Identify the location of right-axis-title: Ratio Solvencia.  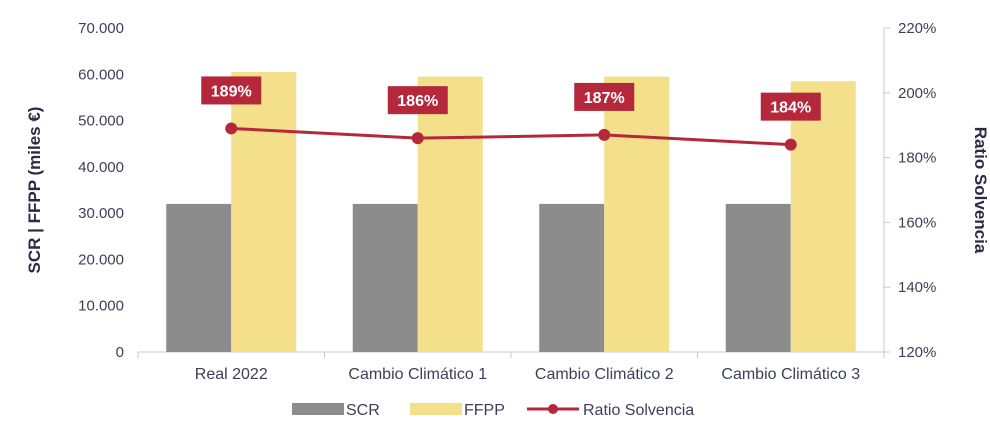
(980, 190).